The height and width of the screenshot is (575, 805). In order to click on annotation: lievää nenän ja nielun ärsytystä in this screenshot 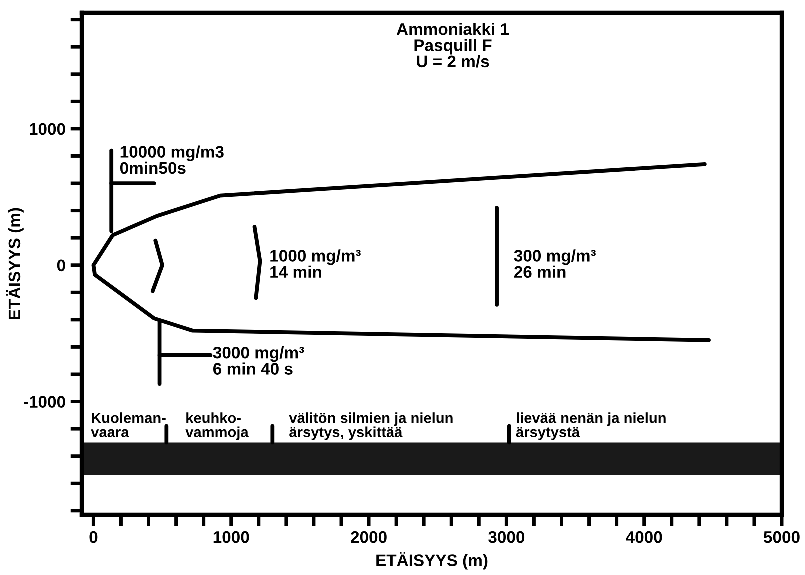, I will do `click(591, 426)`.